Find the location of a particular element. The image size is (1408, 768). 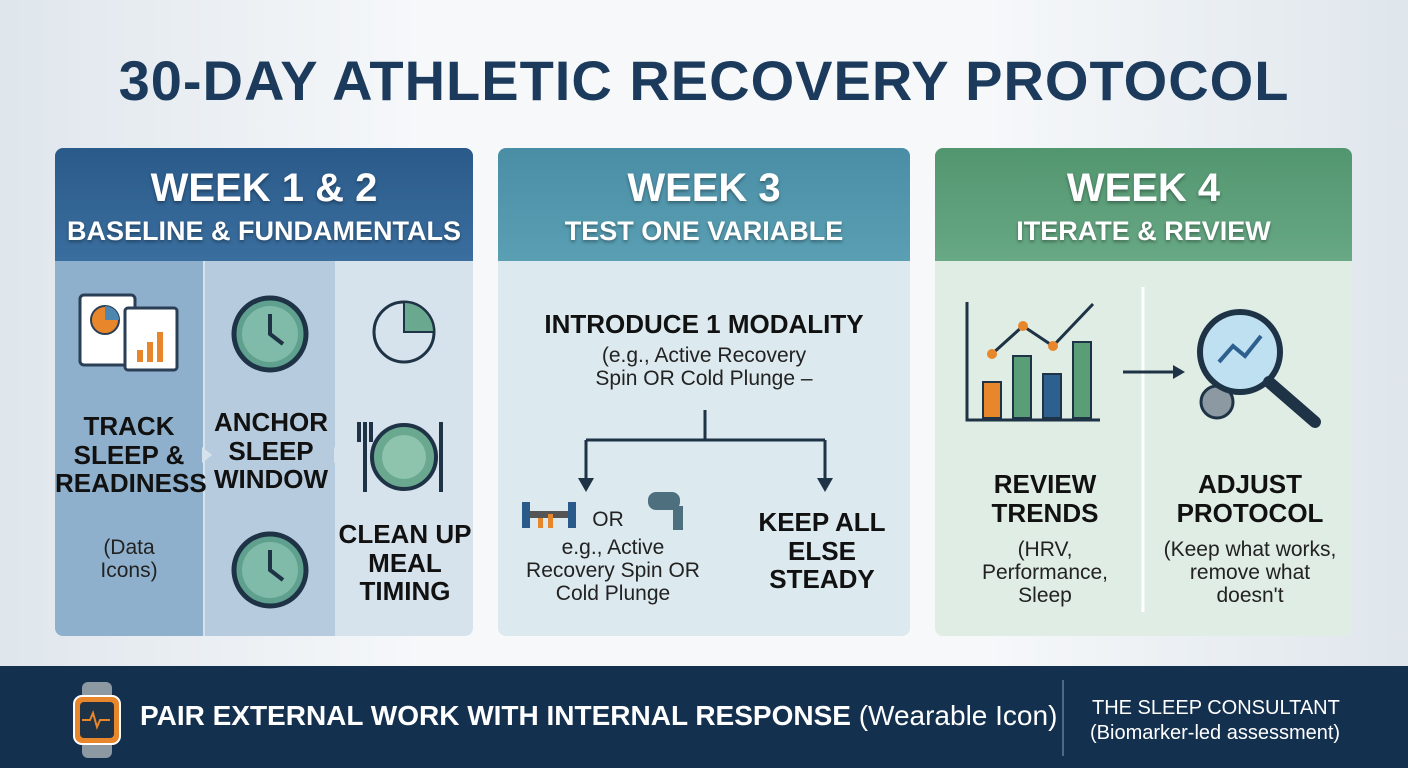

branch-label: KEEP ALL ELSE STEADY is located at coordinates (822, 551).